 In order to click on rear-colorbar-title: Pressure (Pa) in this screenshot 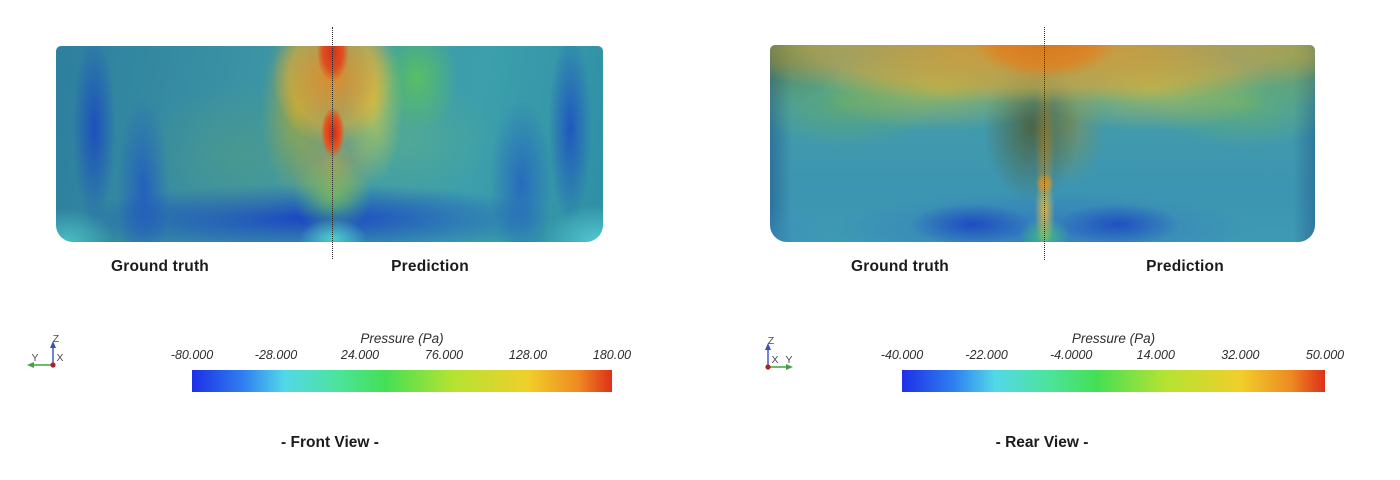, I will do `click(1113, 338)`.